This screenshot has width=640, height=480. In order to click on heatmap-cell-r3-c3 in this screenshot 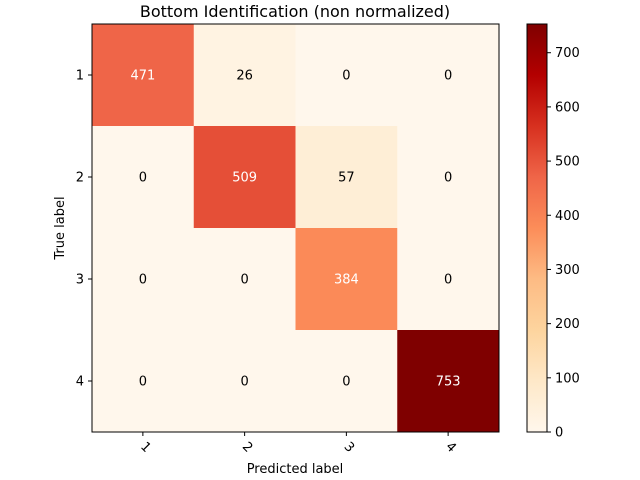, I will do `click(346, 279)`.